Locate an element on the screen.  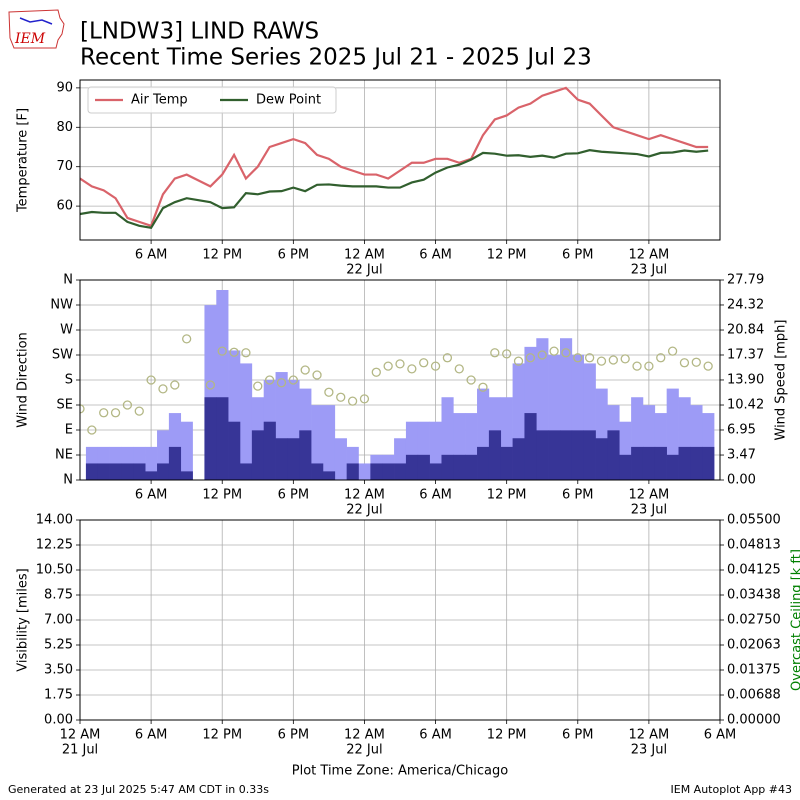
y-tick-label: NE is located at coordinates (64, 455).